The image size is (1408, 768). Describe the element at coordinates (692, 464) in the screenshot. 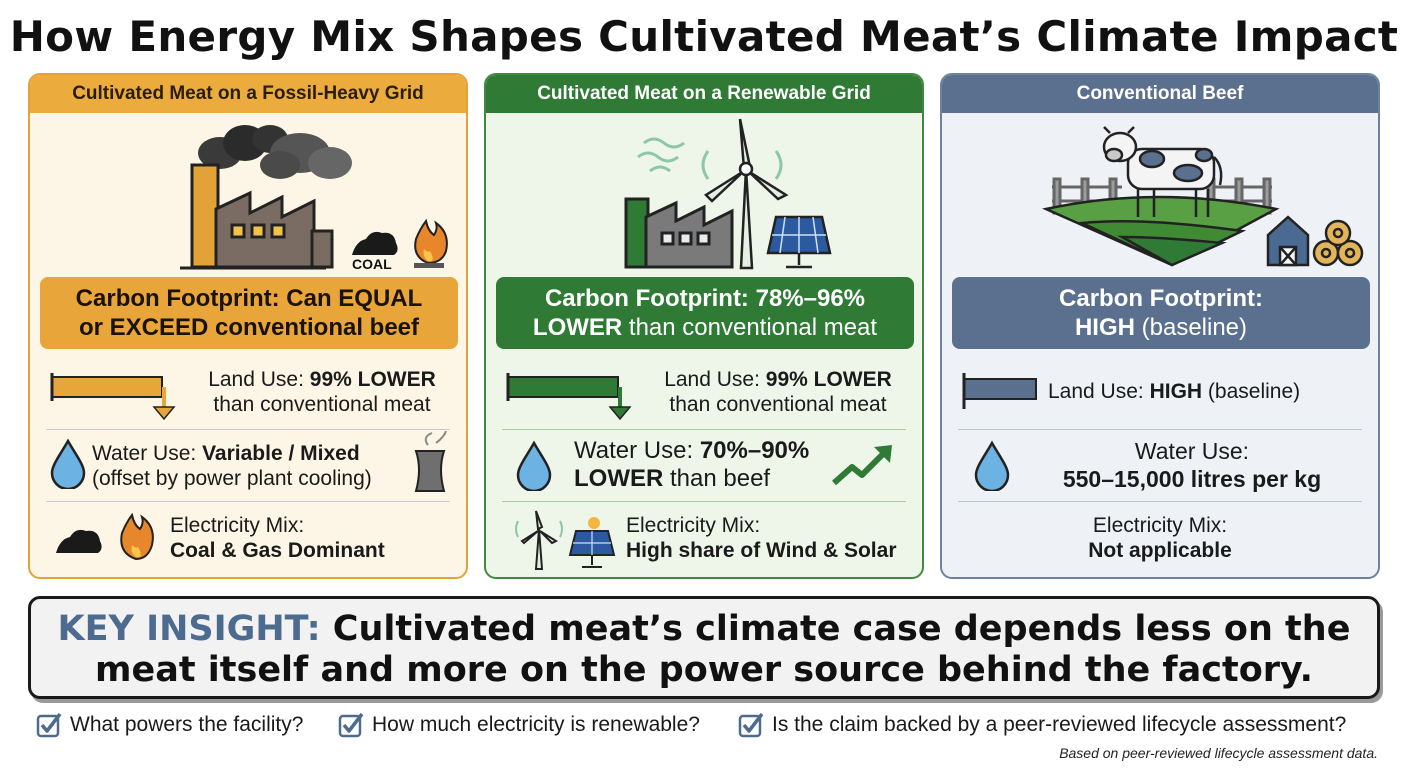

I see `water-use-text: Water Use: 70%–90% LOWER than beef` at that location.